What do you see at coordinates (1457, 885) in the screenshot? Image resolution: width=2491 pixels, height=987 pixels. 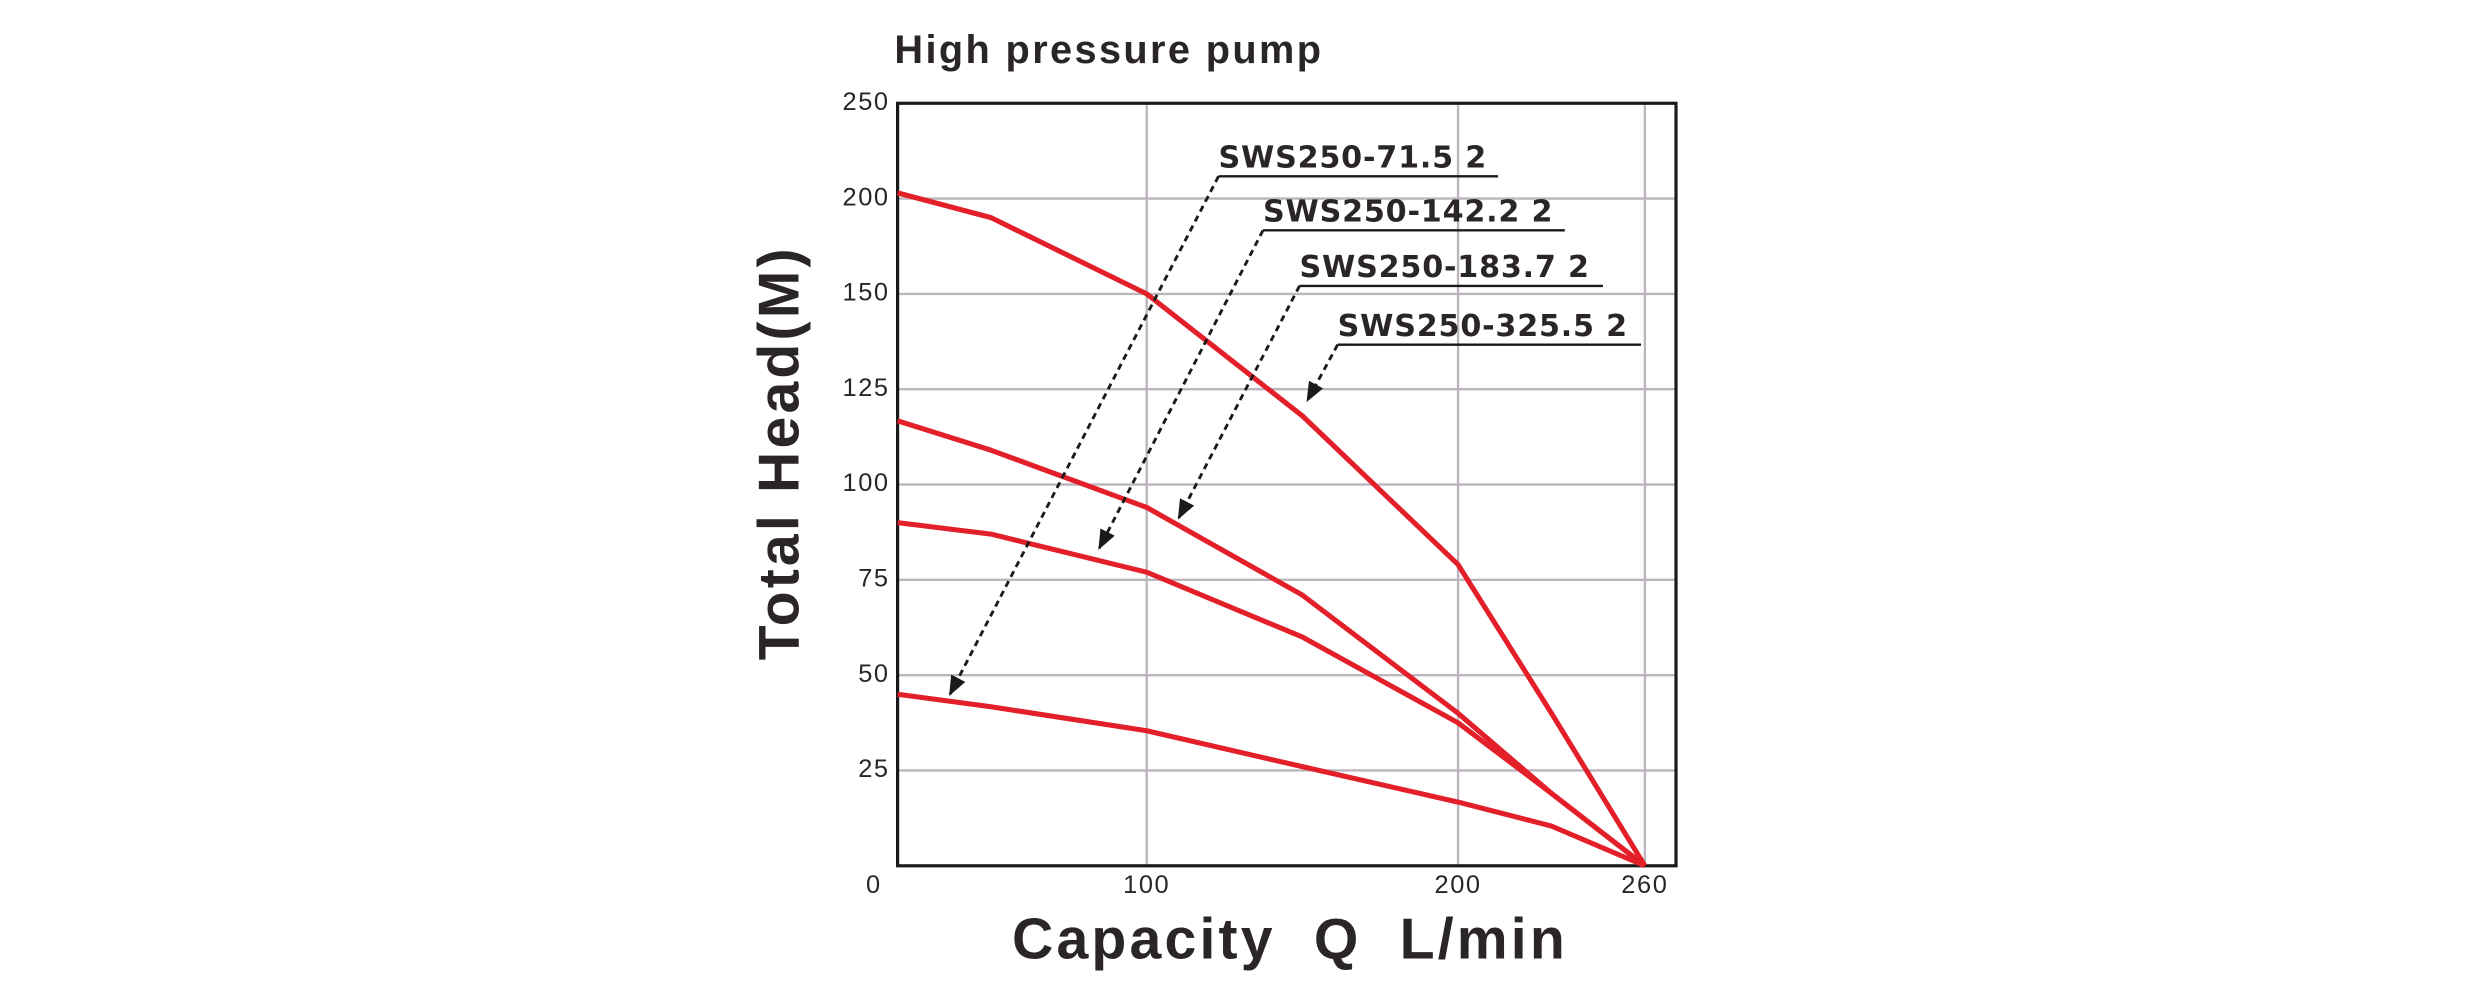 I see `x-tick-label: 200` at bounding box center [1457, 885].